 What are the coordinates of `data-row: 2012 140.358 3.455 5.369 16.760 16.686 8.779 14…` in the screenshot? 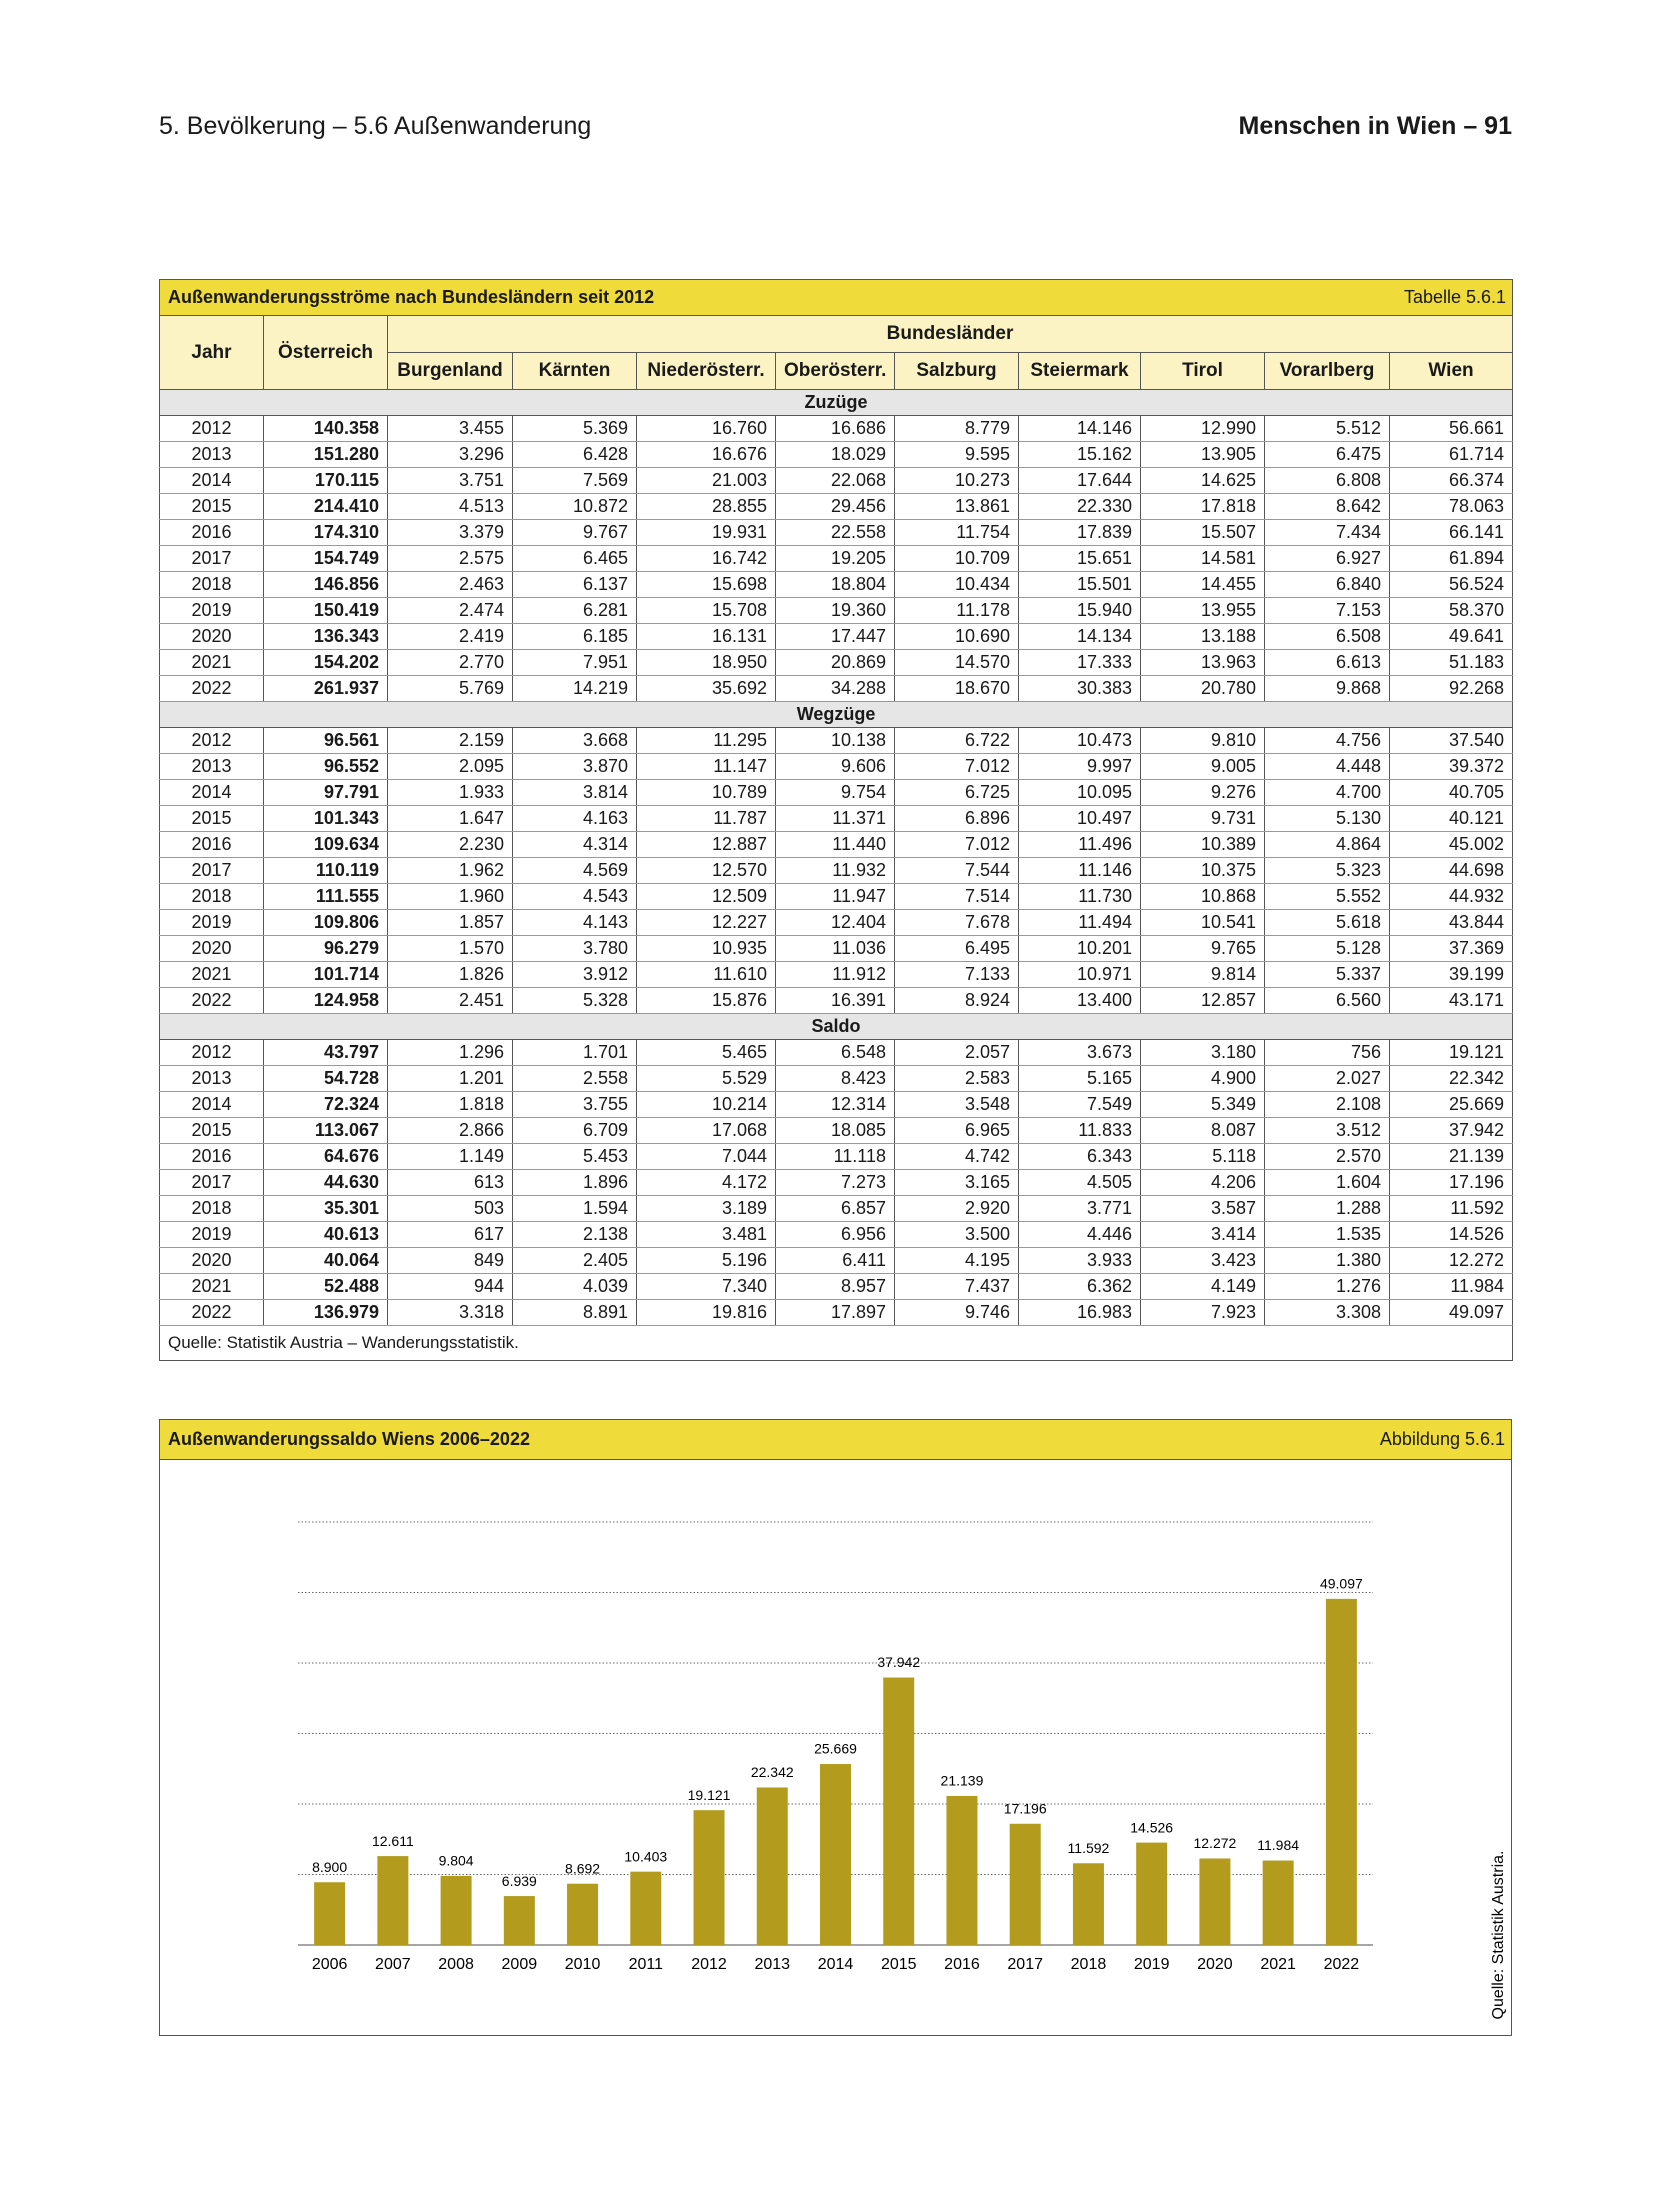 It's located at (836, 428).